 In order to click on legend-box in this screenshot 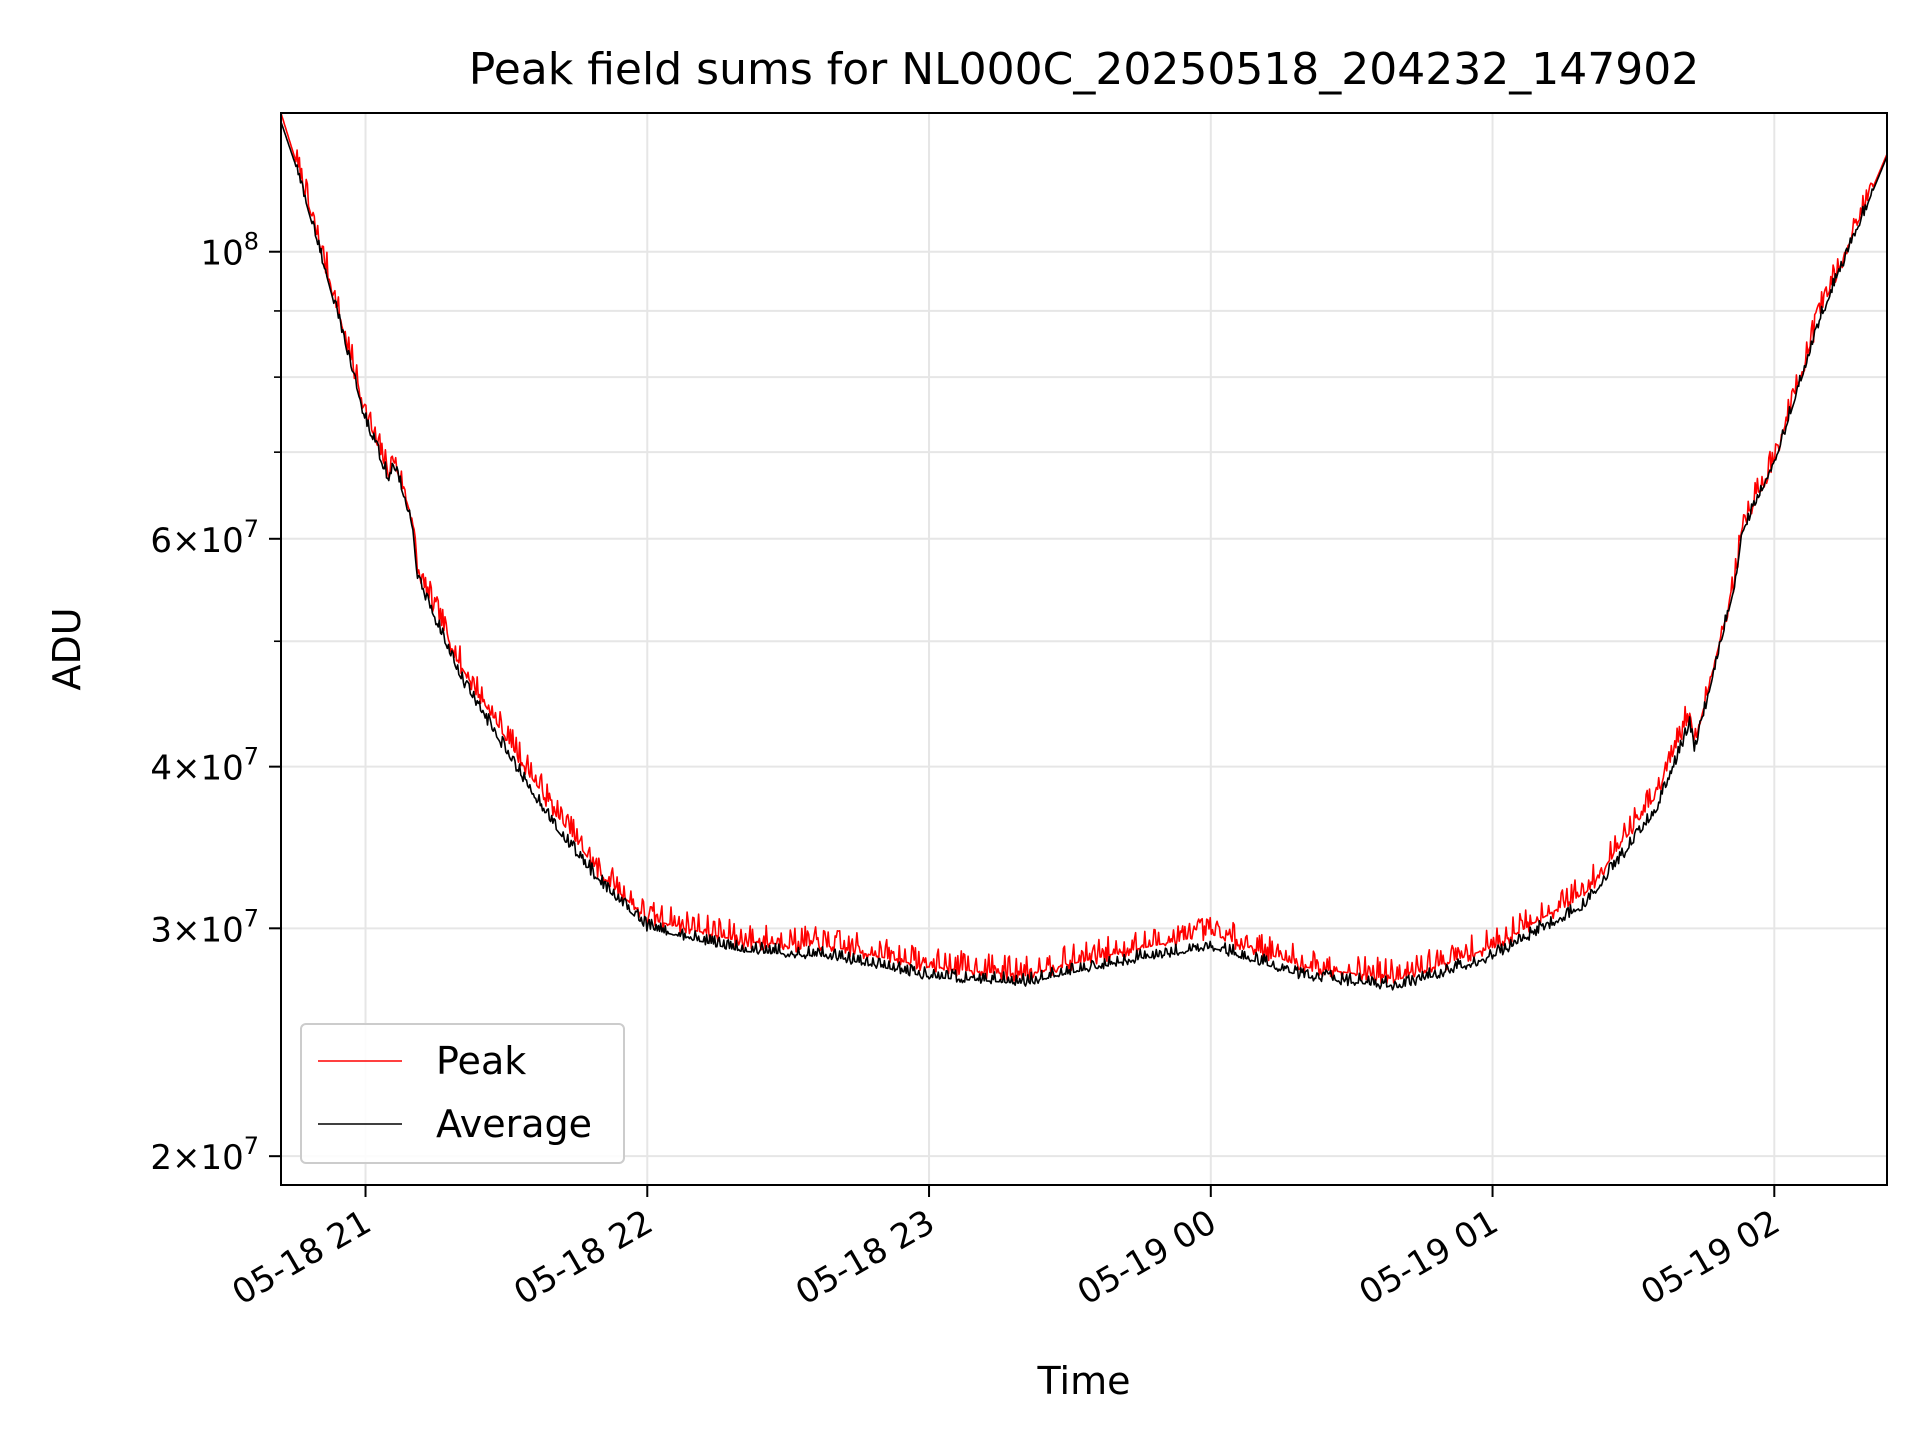, I will do `click(462, 1093)`.